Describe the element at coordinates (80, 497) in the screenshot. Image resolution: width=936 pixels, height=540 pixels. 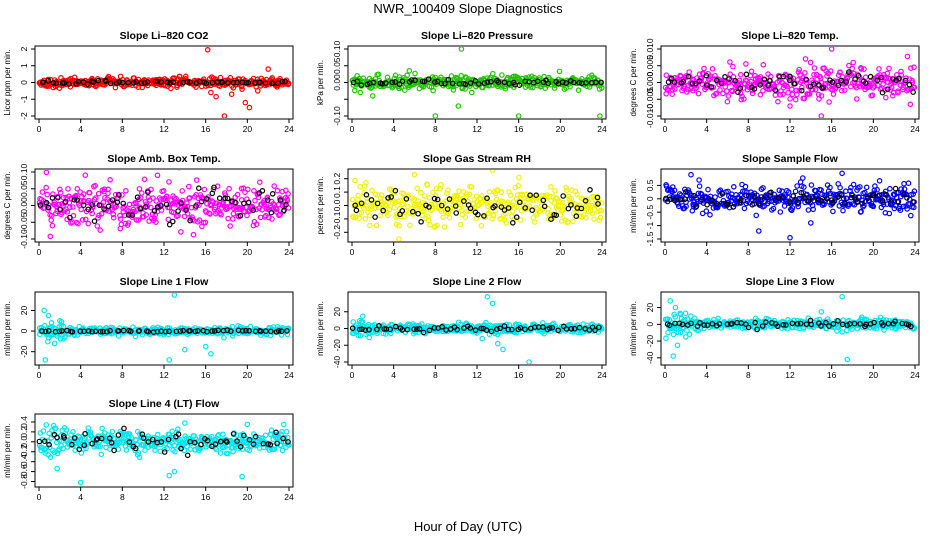
I see `x-tick-label: 4` at that location.